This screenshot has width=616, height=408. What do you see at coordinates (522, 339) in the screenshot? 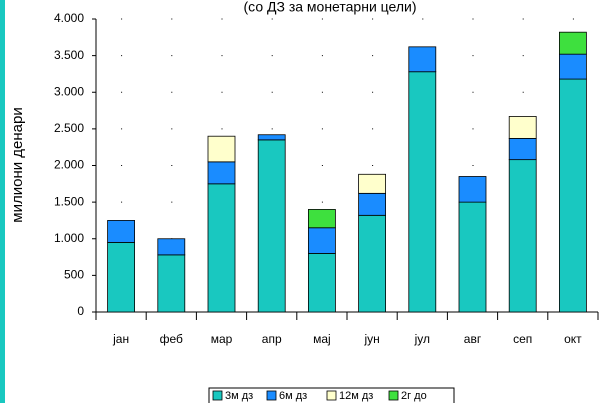
I see `x-tick-label: сеп` at bounding box center [522, 339].